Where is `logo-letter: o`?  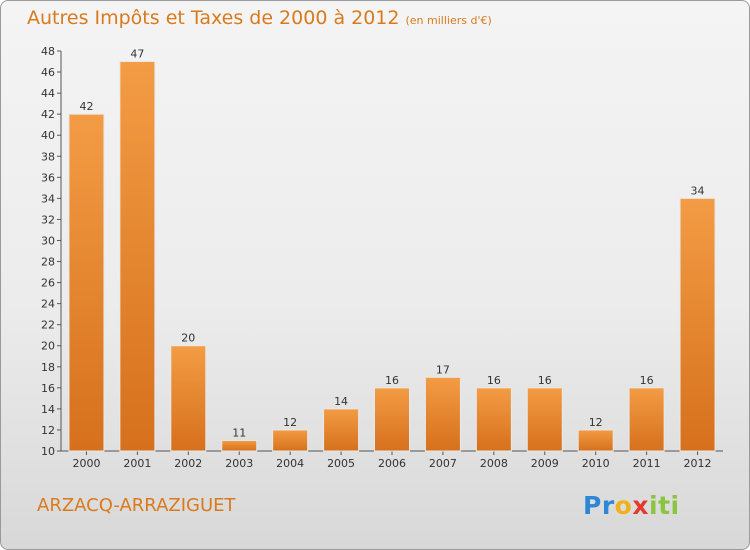 logo-letter: o is located at coordinates (623, 505).